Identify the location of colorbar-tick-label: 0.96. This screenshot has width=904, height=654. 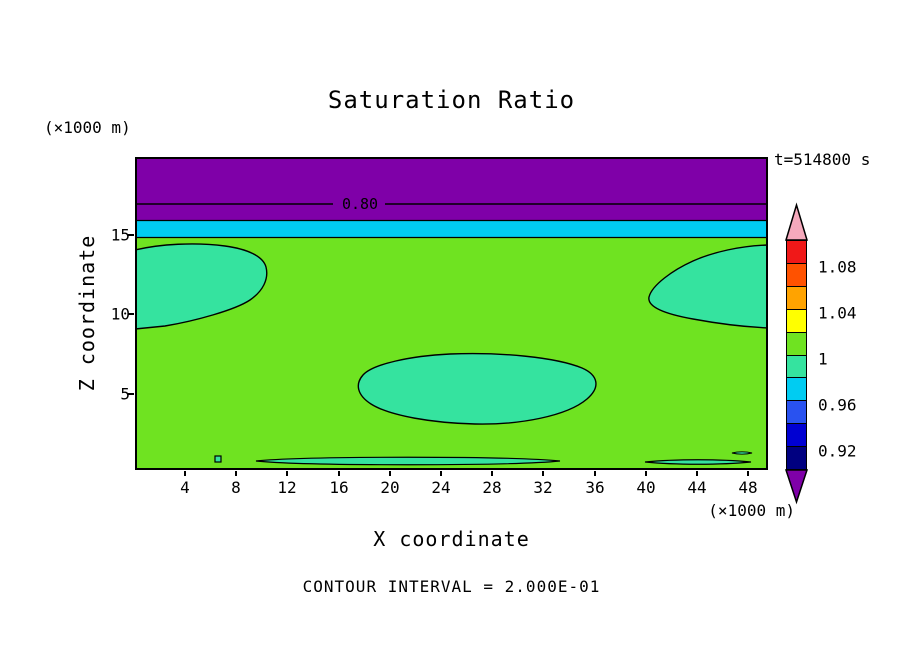
(837, 405).